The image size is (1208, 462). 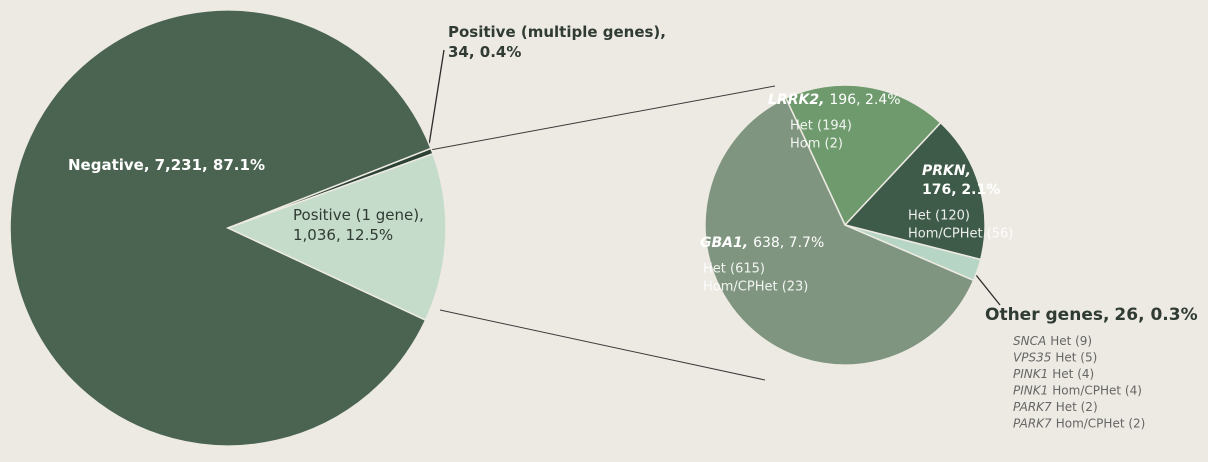 What do you see at coordinates (1029, 341) in the screenshot?
I see `gene-name: SNCA` at bounding box center [1029, 341].